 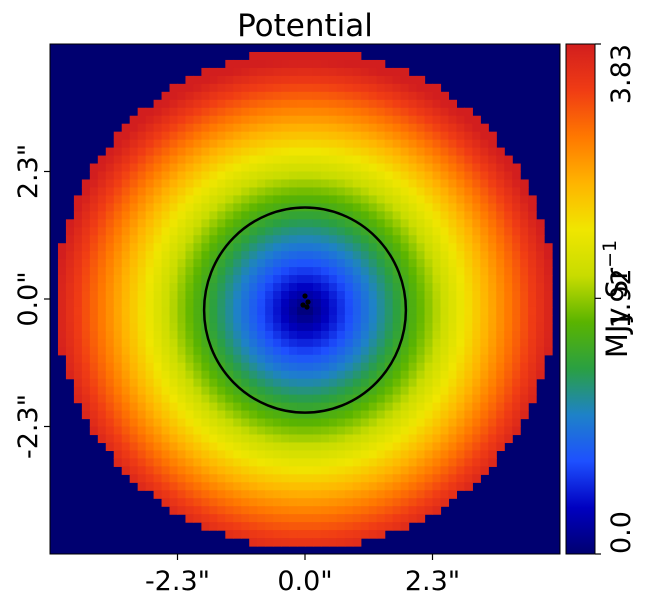 What do you see at coordinates (31, 301) in the screenshot?
I see `y-axis: 2.3"0.0"-2.3"` at bounding box center [31, 301].